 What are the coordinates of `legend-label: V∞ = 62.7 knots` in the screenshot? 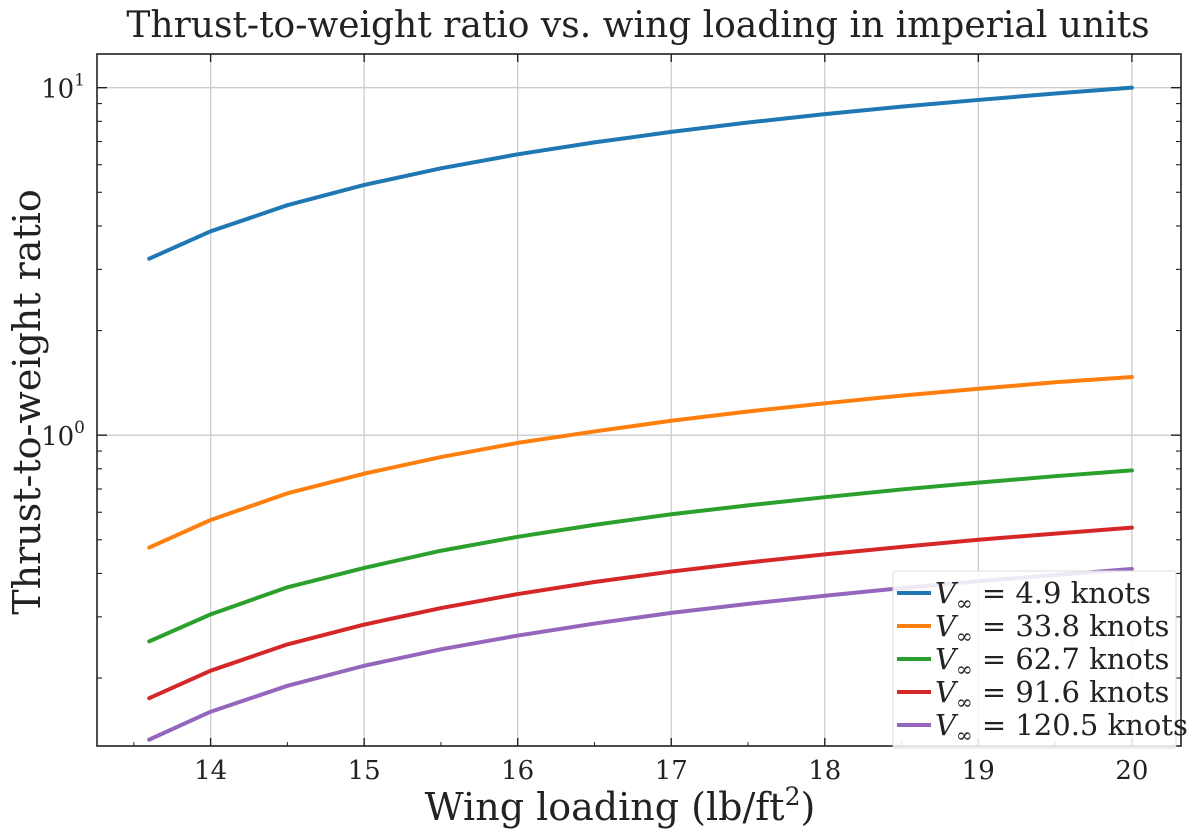 It's located at (1052, 661).